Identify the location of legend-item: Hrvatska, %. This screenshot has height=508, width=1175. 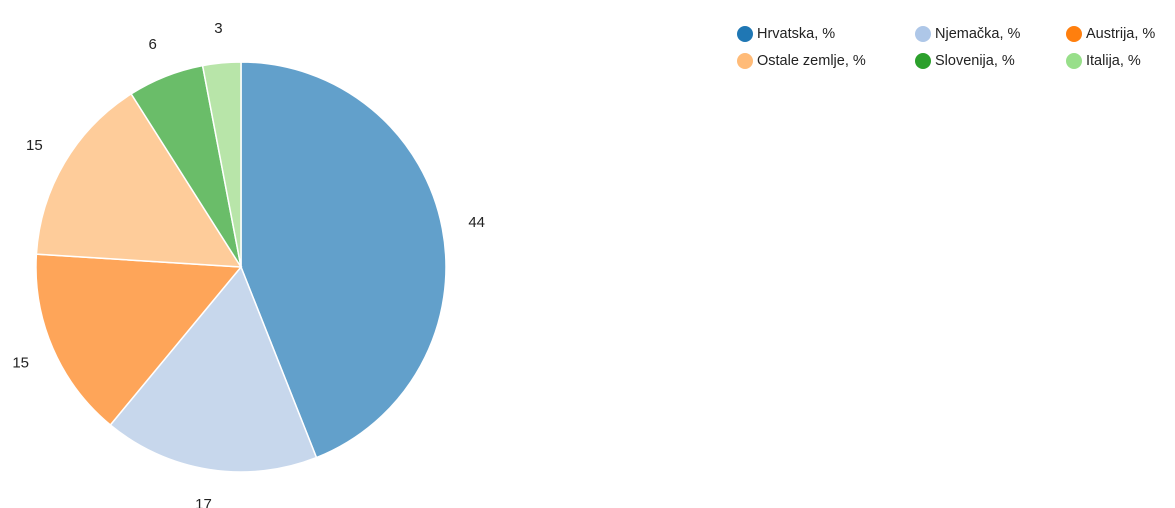
(826, 33).